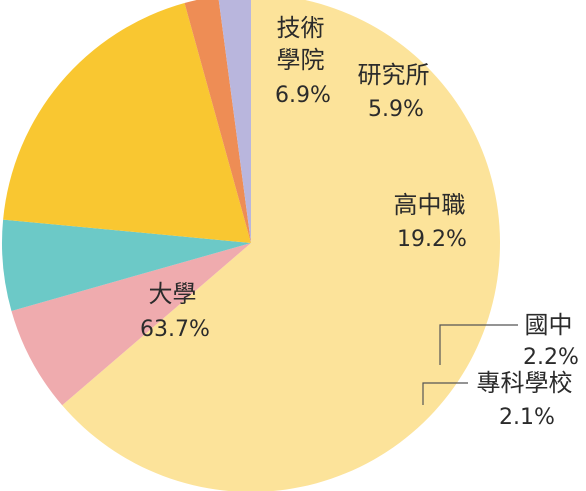 The height and width of the screenshot is (491, 586). What do you see at coordinates (175, 311) in the screenshot?
I see `slice-label-university: 大學 63.7%` at bounding box center [175, 311].